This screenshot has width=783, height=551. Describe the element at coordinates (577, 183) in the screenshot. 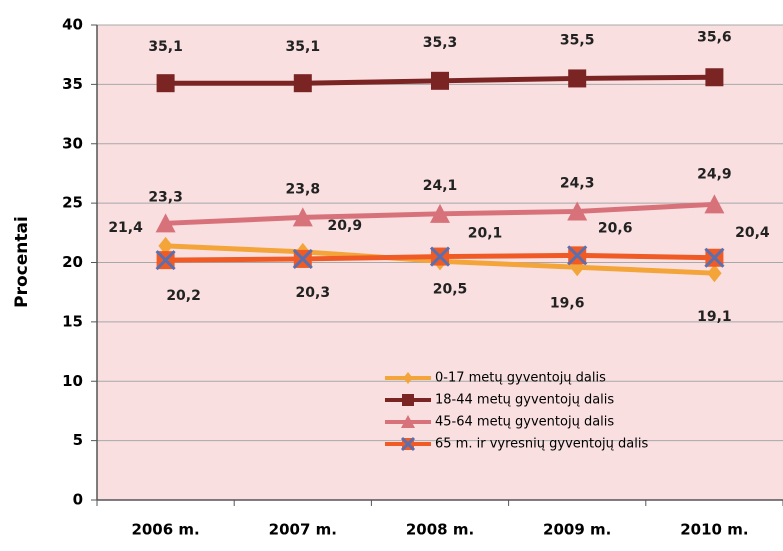

I see `data-label: 24,3` at that location.